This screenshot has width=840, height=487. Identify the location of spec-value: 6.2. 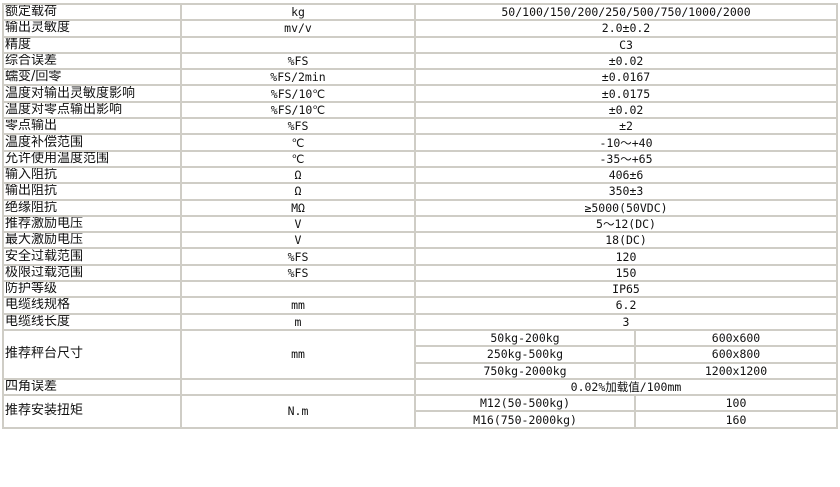
(626, 305).